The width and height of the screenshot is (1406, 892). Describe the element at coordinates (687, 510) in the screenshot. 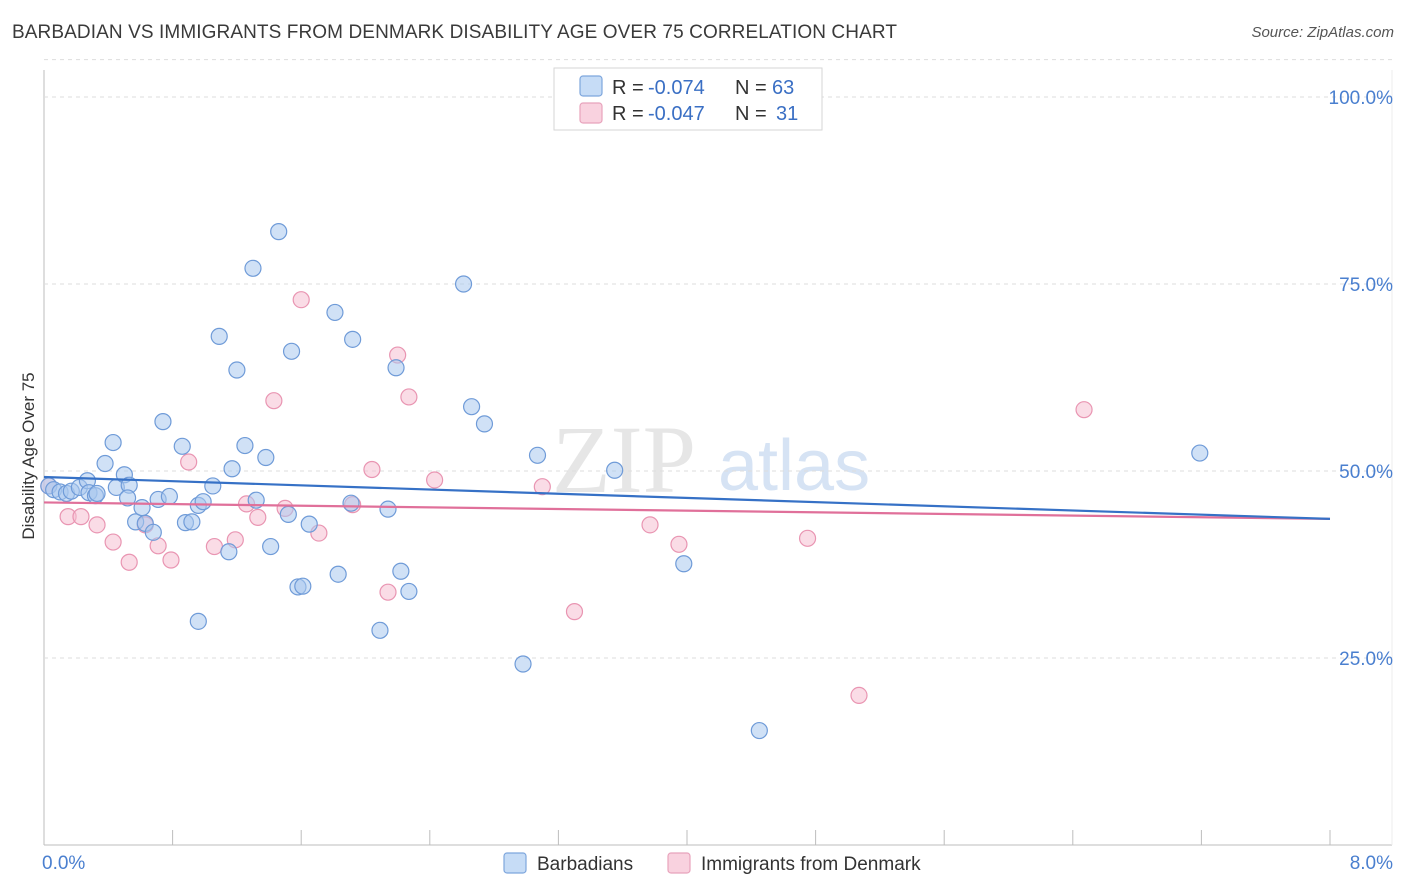

I see `denmark-trend-line` at that location.